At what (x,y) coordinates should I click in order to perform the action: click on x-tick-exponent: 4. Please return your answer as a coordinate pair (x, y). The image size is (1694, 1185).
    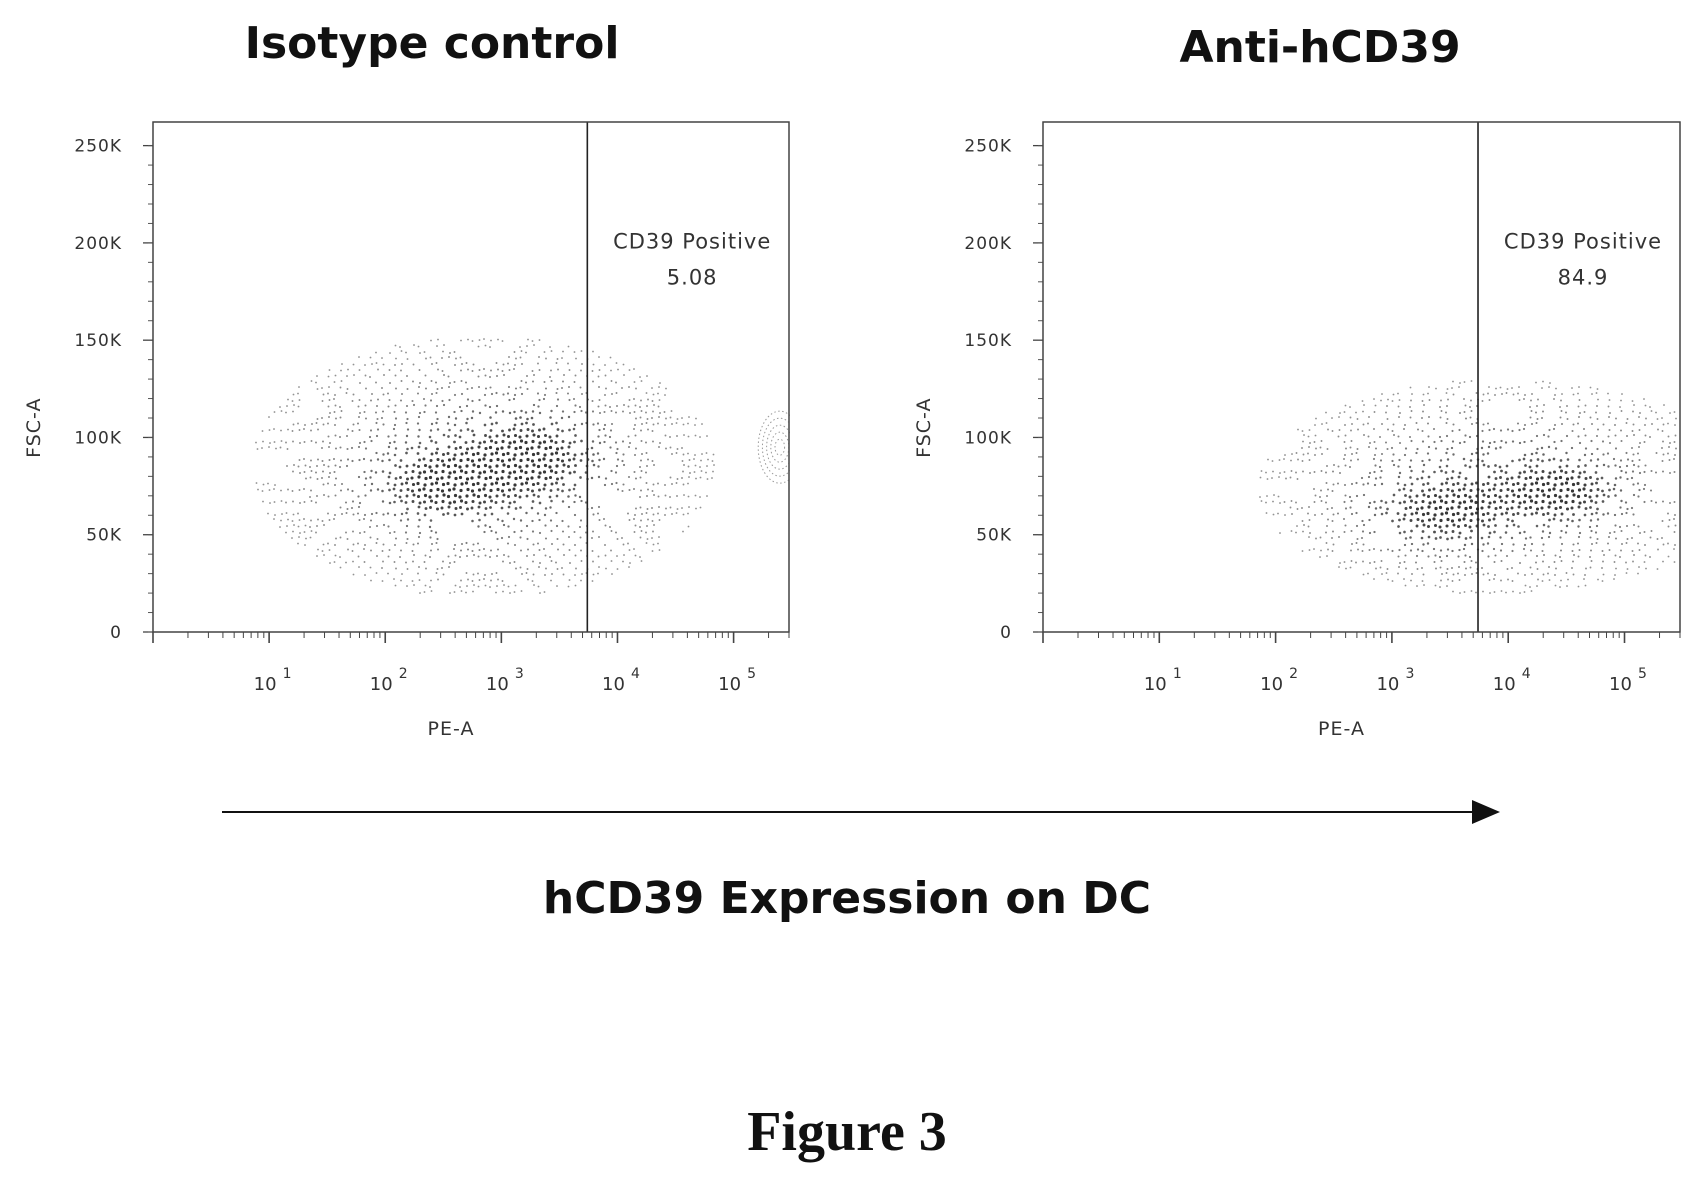
    Looking at the image, I should click on (1526, 674).